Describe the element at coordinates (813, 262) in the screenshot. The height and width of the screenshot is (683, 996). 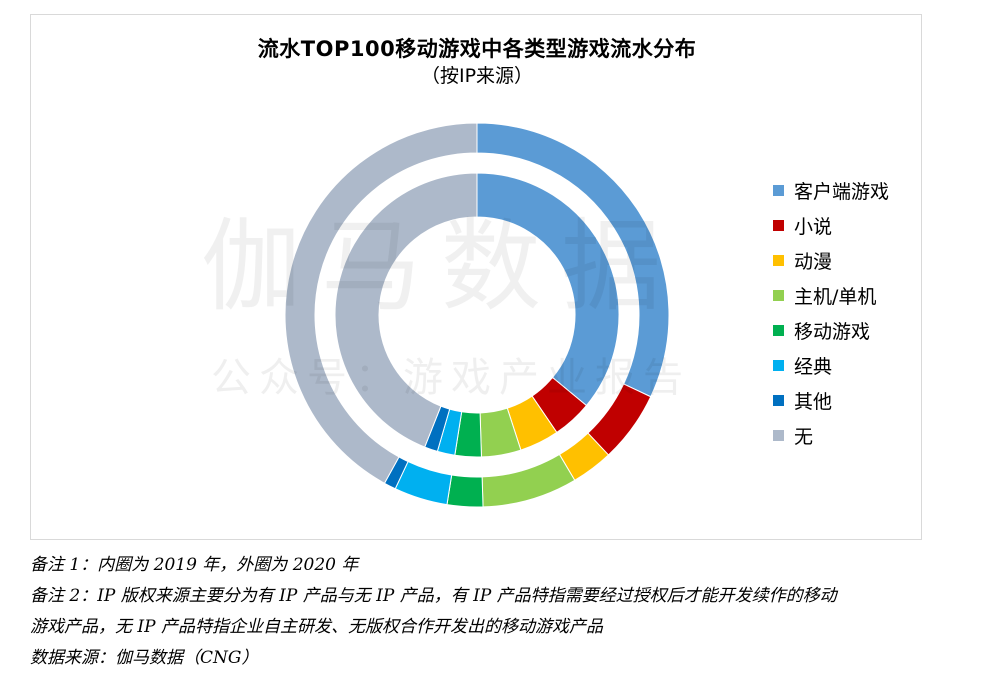
I see `legend-label: 动漫` at that location.